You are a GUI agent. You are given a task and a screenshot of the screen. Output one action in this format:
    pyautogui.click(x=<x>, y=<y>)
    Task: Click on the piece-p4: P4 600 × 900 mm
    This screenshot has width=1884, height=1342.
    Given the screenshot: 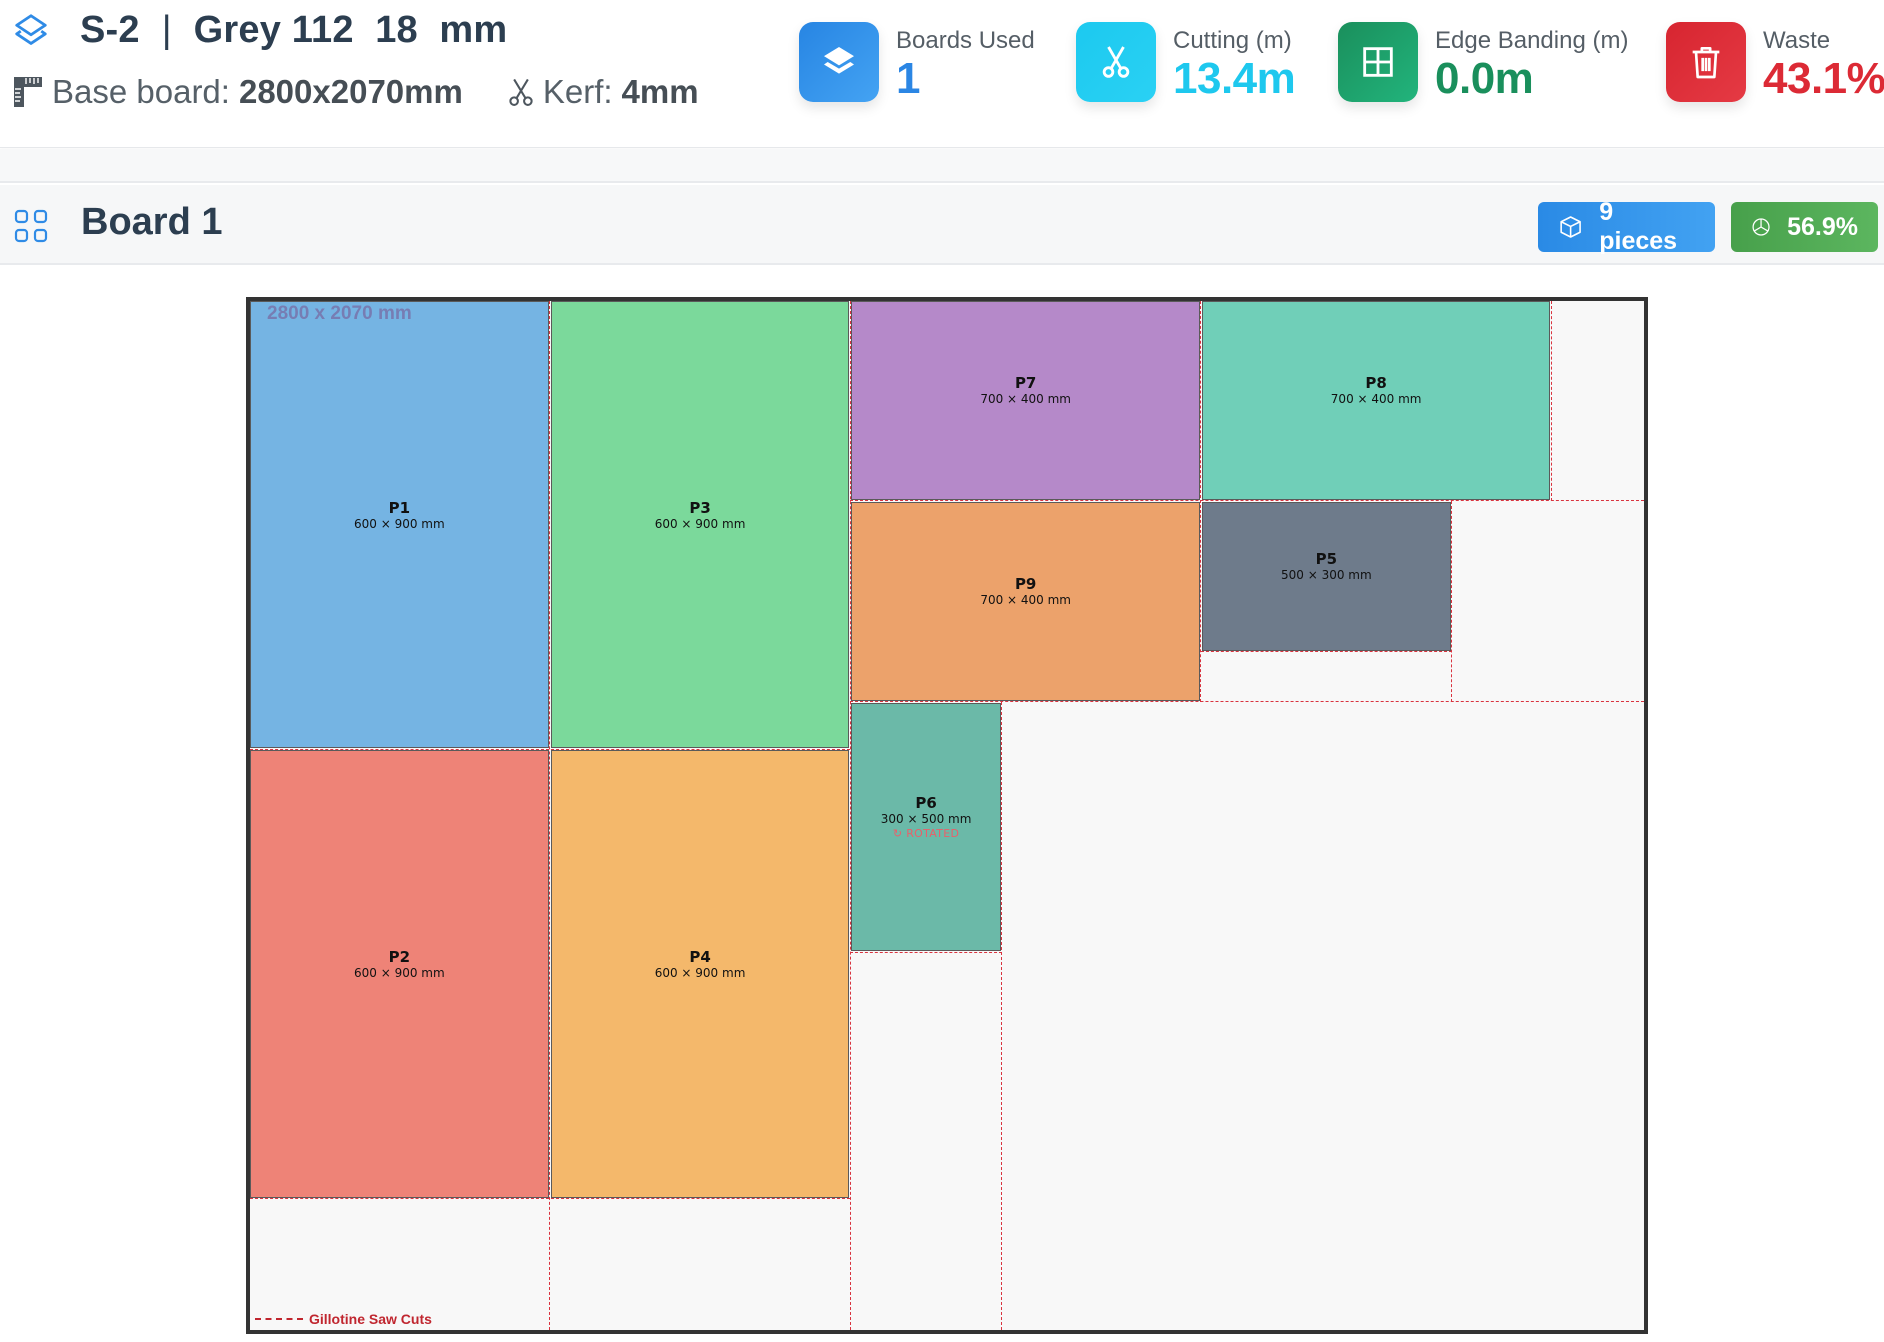 What is the action you would take?
    pyautogui.click(x=700, y=974)
    